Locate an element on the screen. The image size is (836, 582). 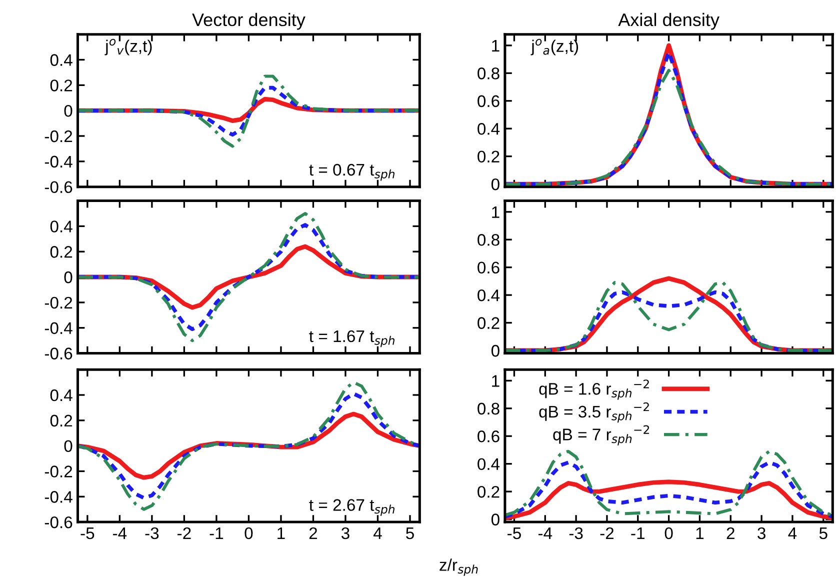
chart-title: Axial density is located at coordinates (669, 21).